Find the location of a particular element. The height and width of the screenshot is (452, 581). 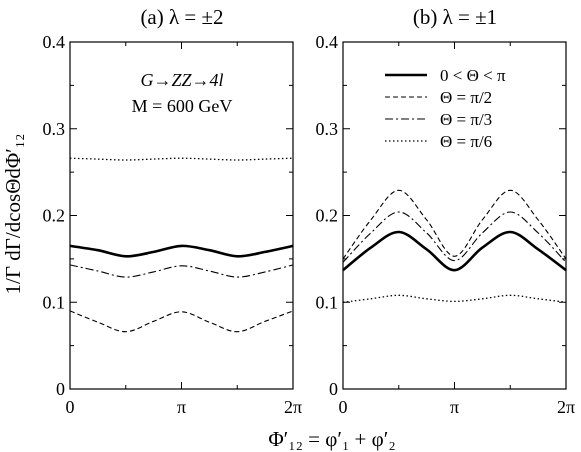

panel-a-annotation-process: G→ZZ→4l is located at coordinates (181, 80).